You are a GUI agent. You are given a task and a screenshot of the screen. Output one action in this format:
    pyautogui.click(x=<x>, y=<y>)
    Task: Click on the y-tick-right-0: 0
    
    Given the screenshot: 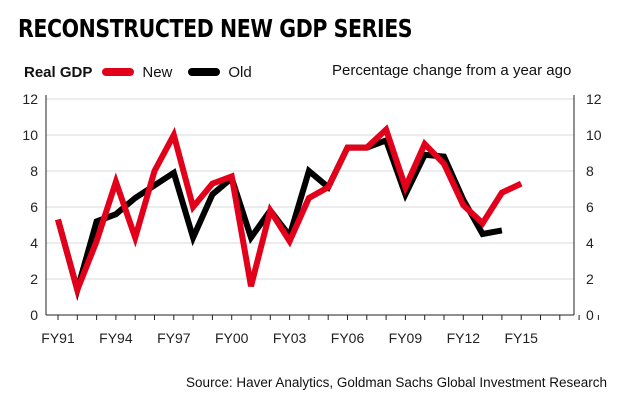 What is the action you would take?
    pyautogui.click(x=590, y=315)
    